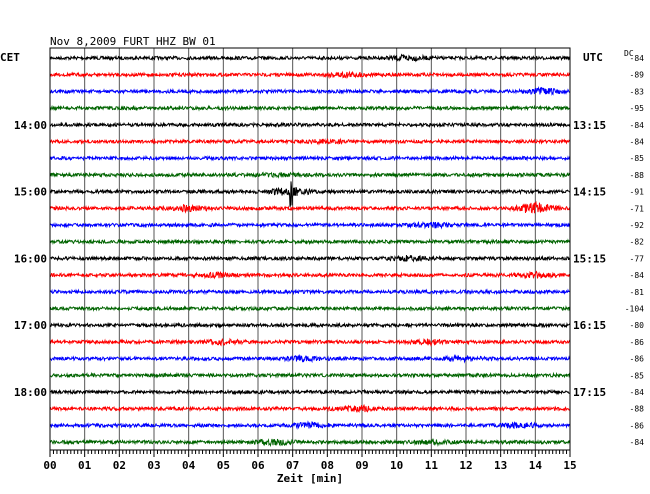 The image size is (650, 494). What do you see at coordinates (361, 465) in the screenshot?
I see `x-tick-label: 09` at bounding box center [361, 465].